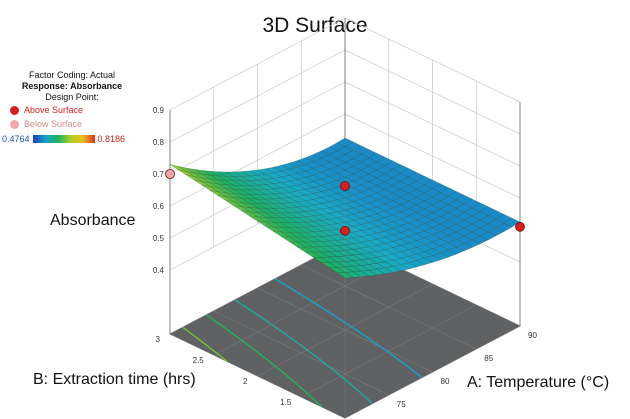 This screenshot has width=630, height=419. What do you see at coordinates (53, 124) in the screenshot?
I see `legend-below-label: Below Surface` at bounding box center [53, 124].